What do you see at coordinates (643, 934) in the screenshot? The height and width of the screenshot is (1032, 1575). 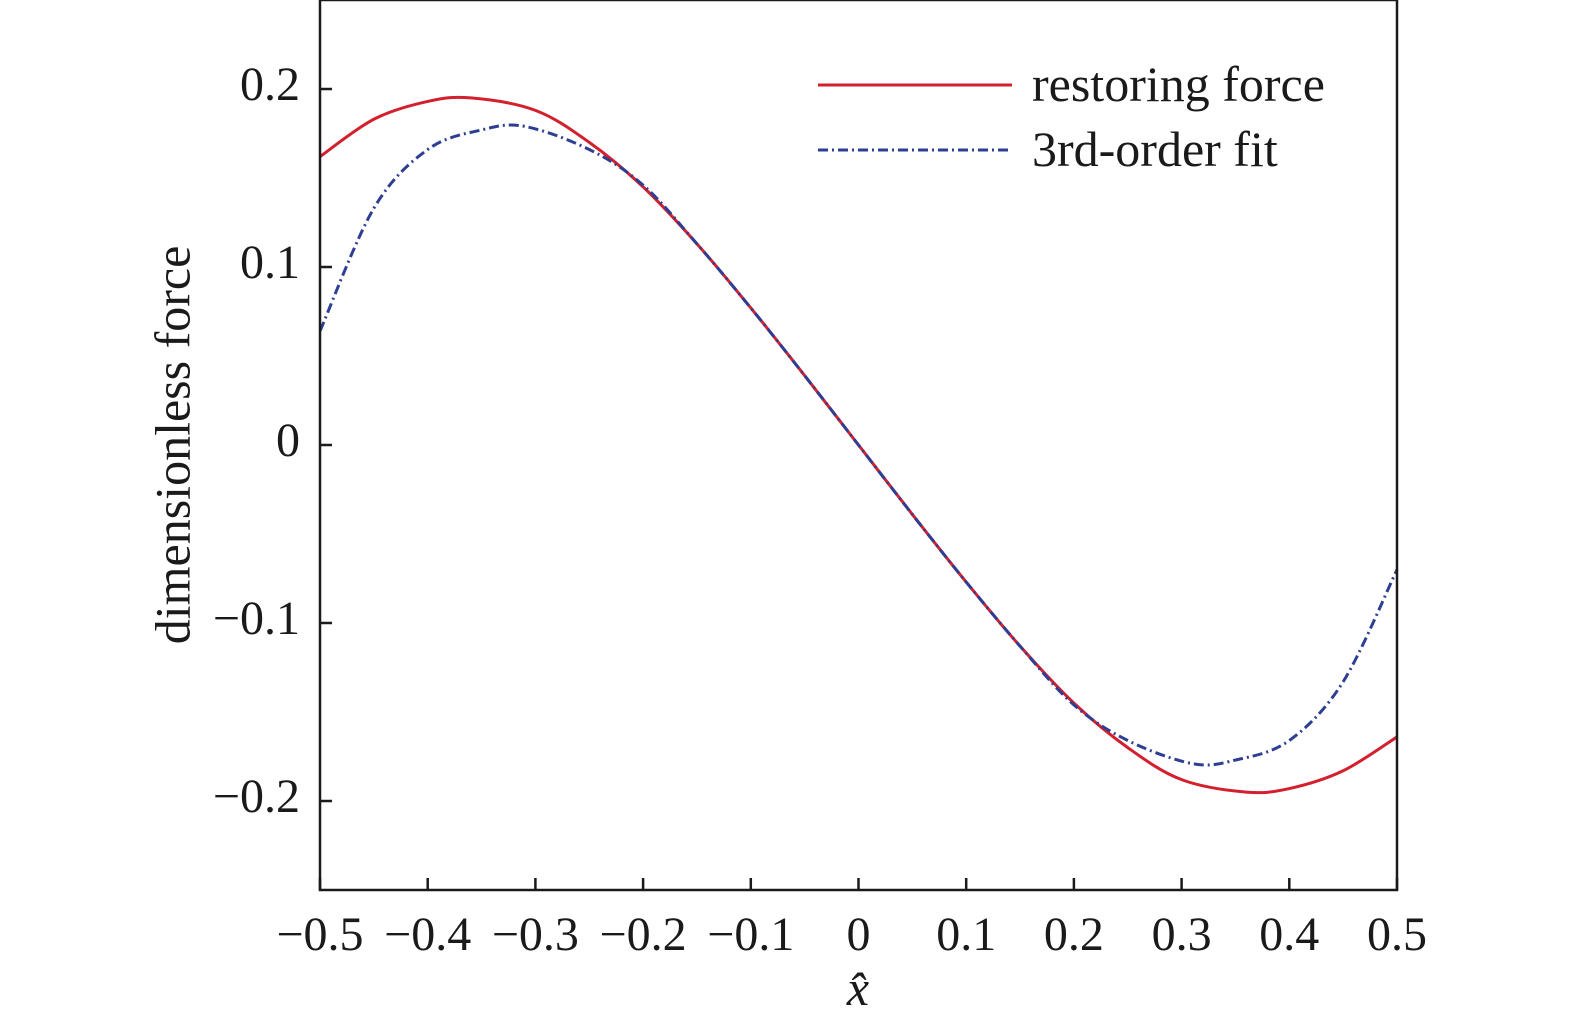 I see `x-tick-label: −0.2` at bounding box center [643, 934].